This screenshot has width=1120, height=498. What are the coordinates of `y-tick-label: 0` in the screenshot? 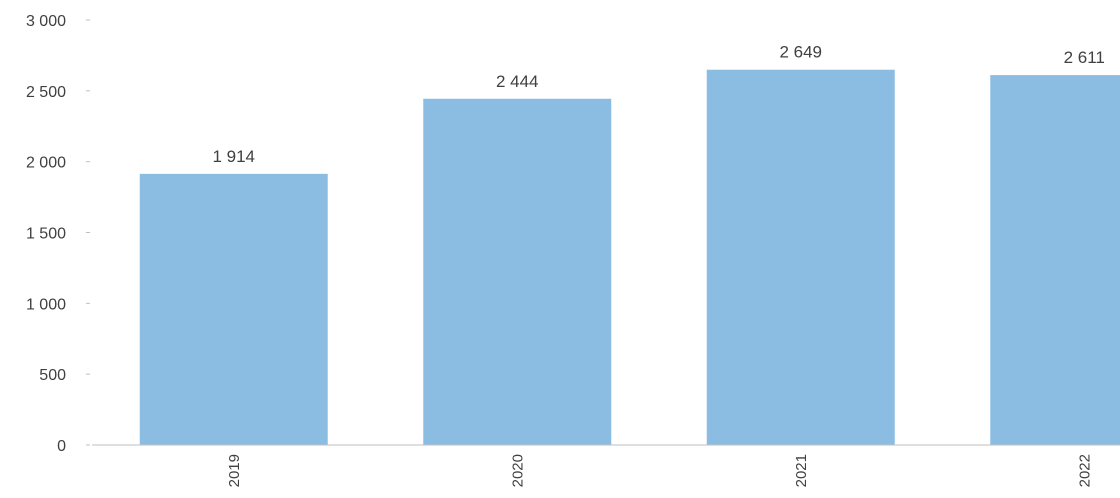 It's located at (61, 446).